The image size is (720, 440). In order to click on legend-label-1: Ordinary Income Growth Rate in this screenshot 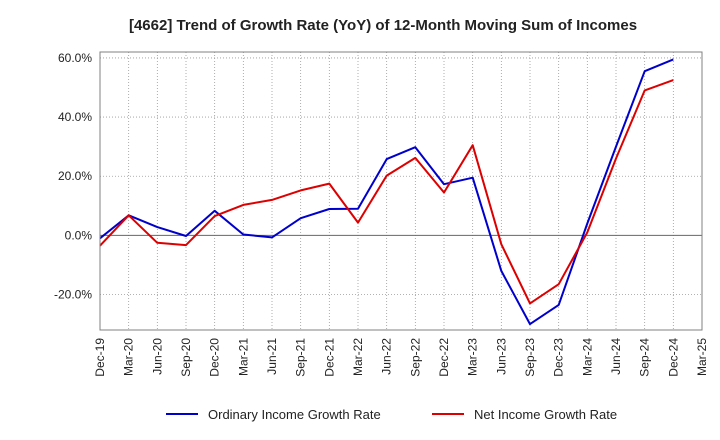, I will do `click(294, 414)`.